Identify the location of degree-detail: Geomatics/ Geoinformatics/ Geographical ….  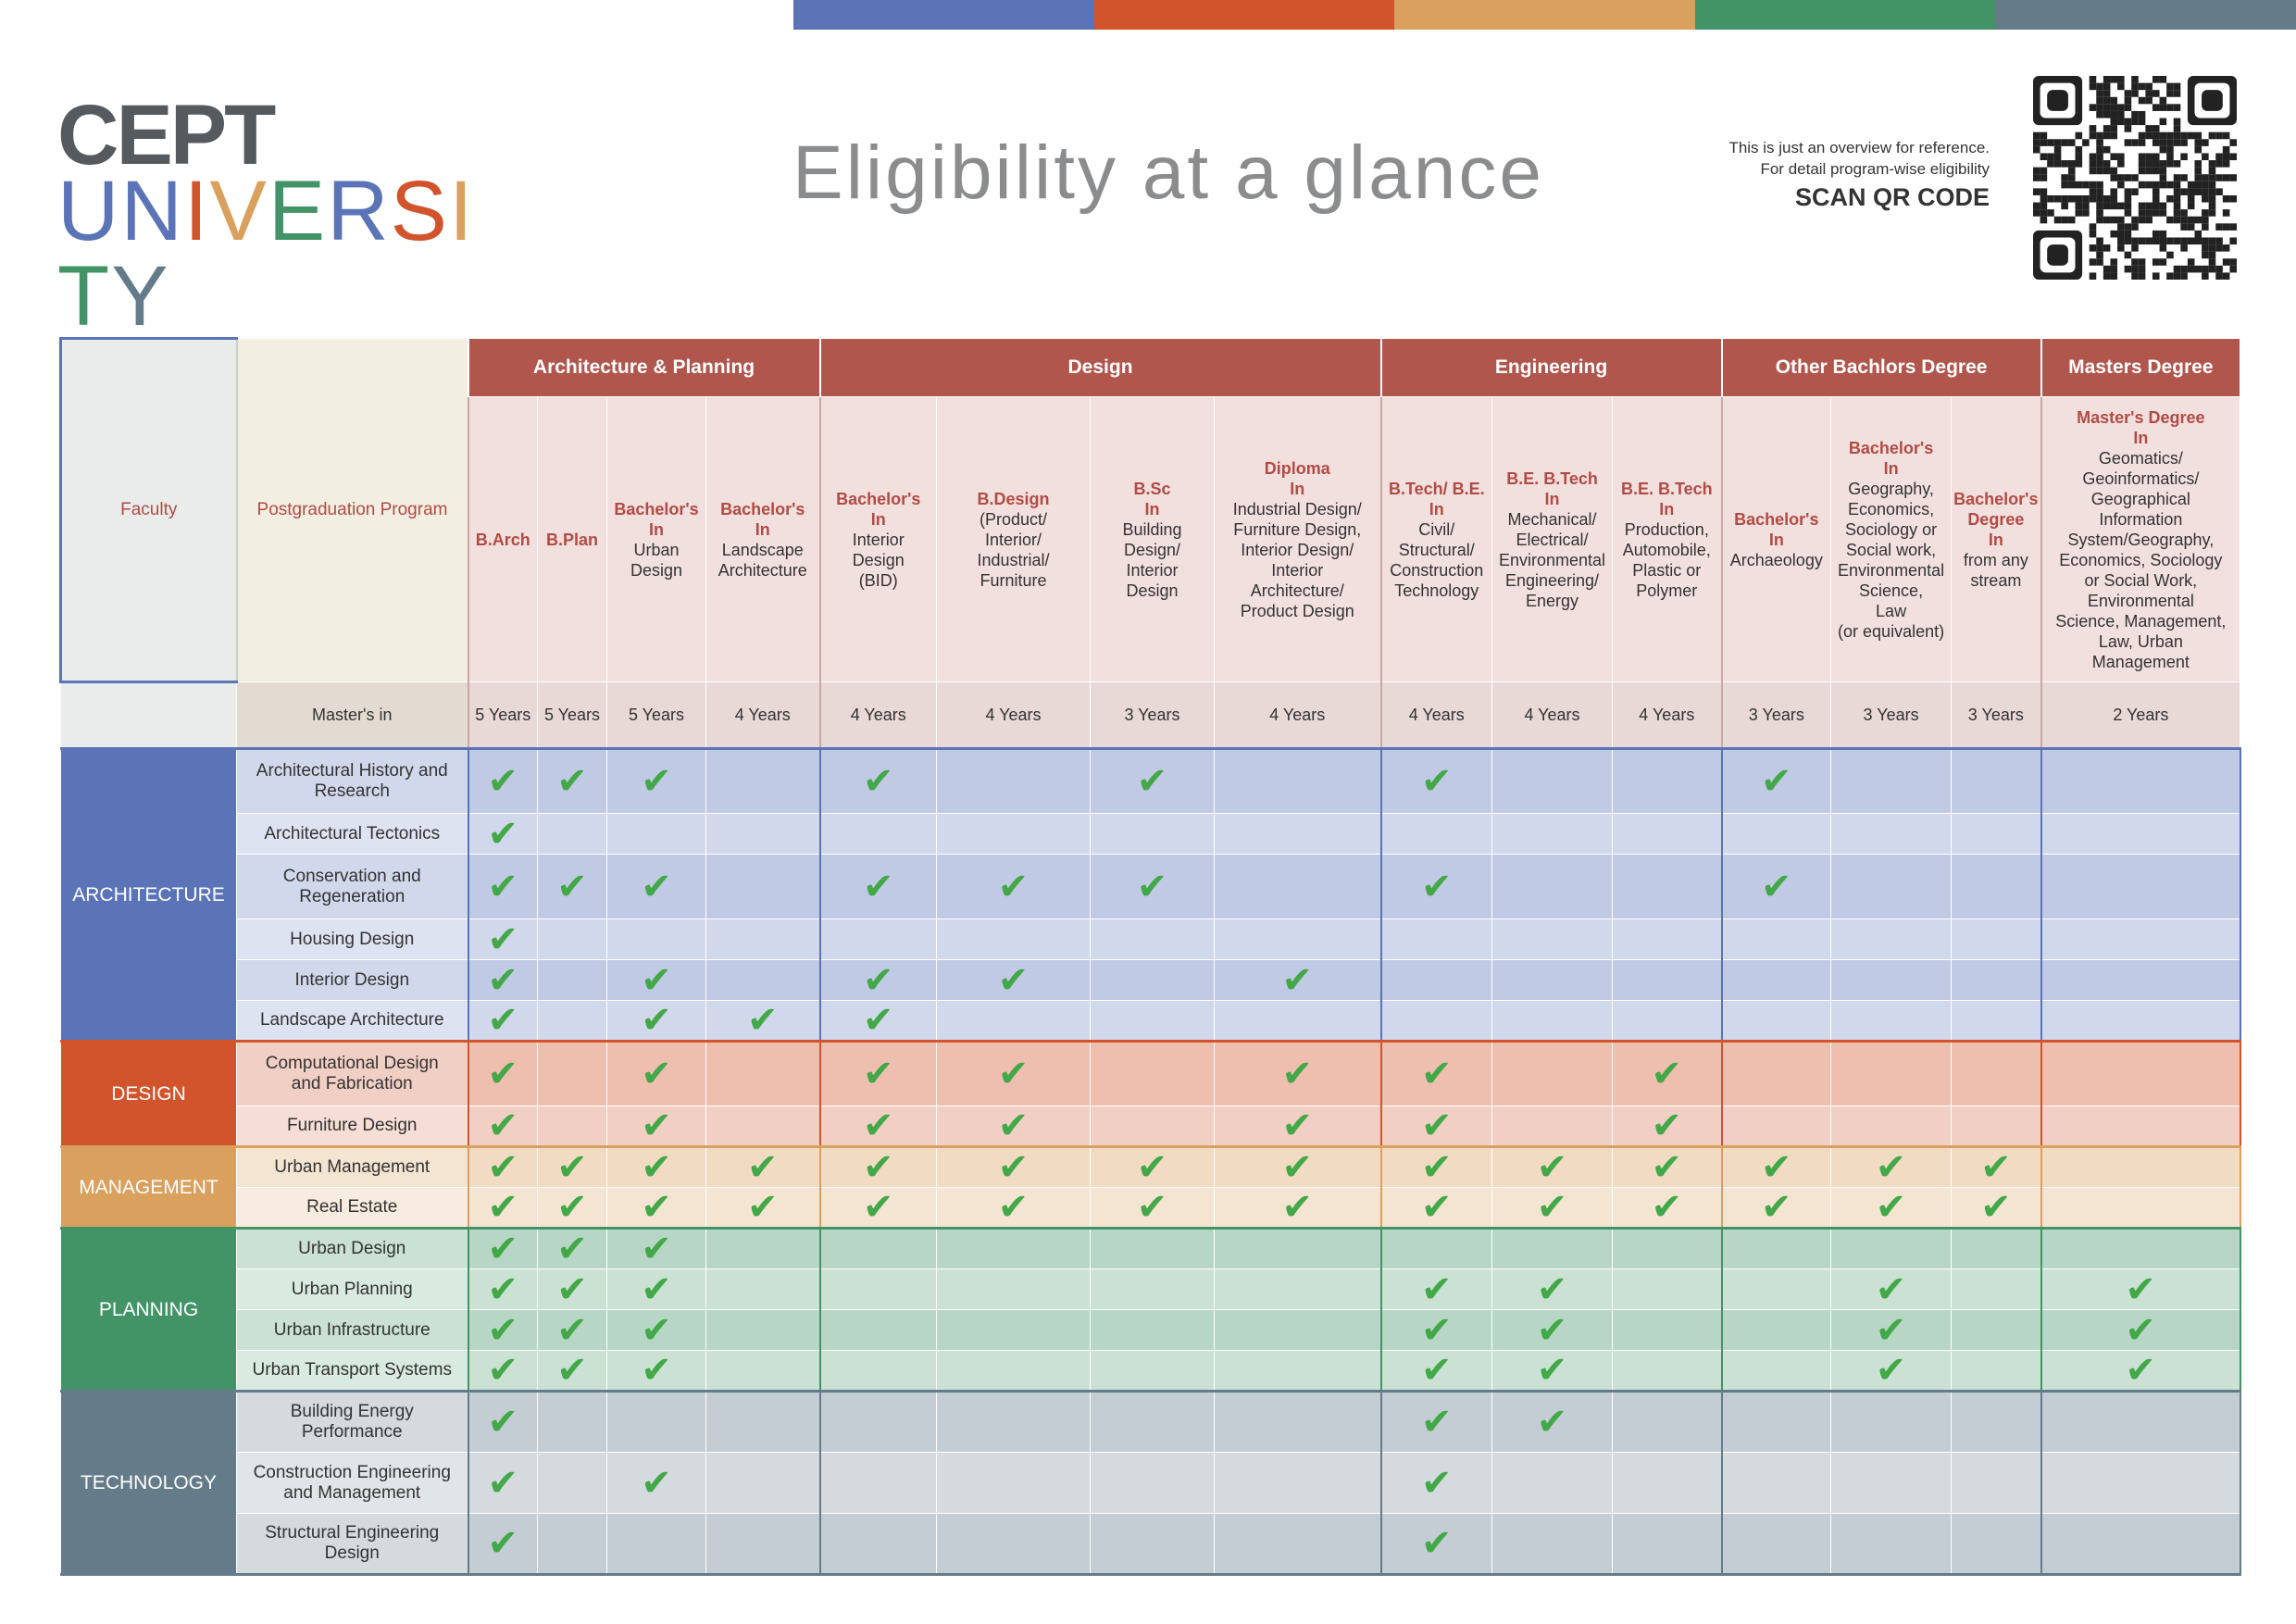
(2141, 559).